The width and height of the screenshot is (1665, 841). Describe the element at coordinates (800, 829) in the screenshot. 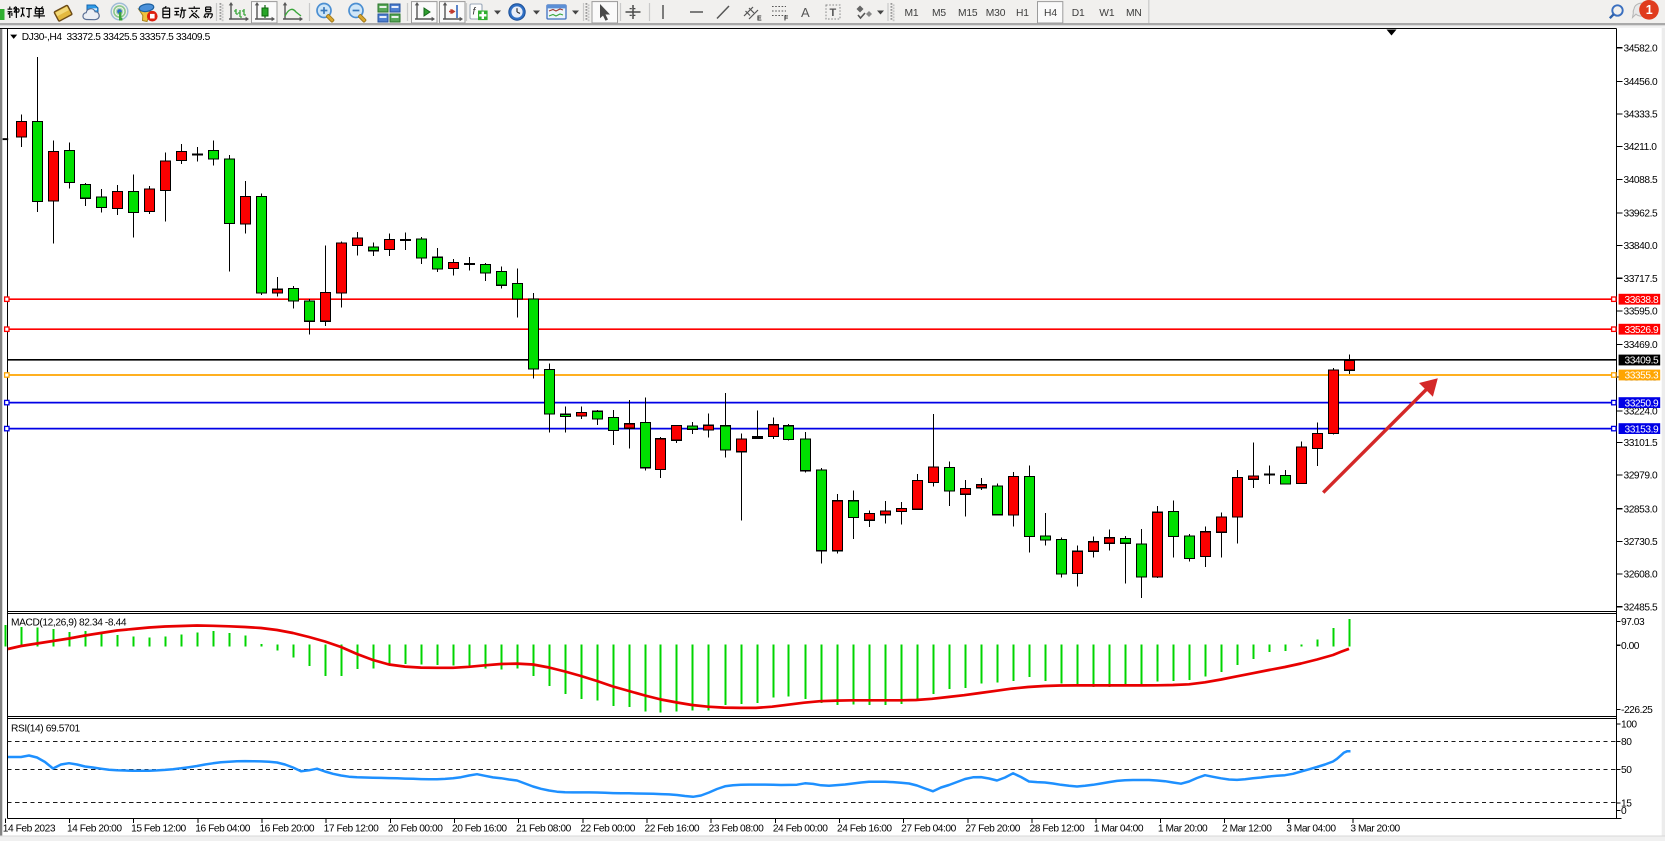

I see `svg-text: 24 Feb 00:00` at that location.